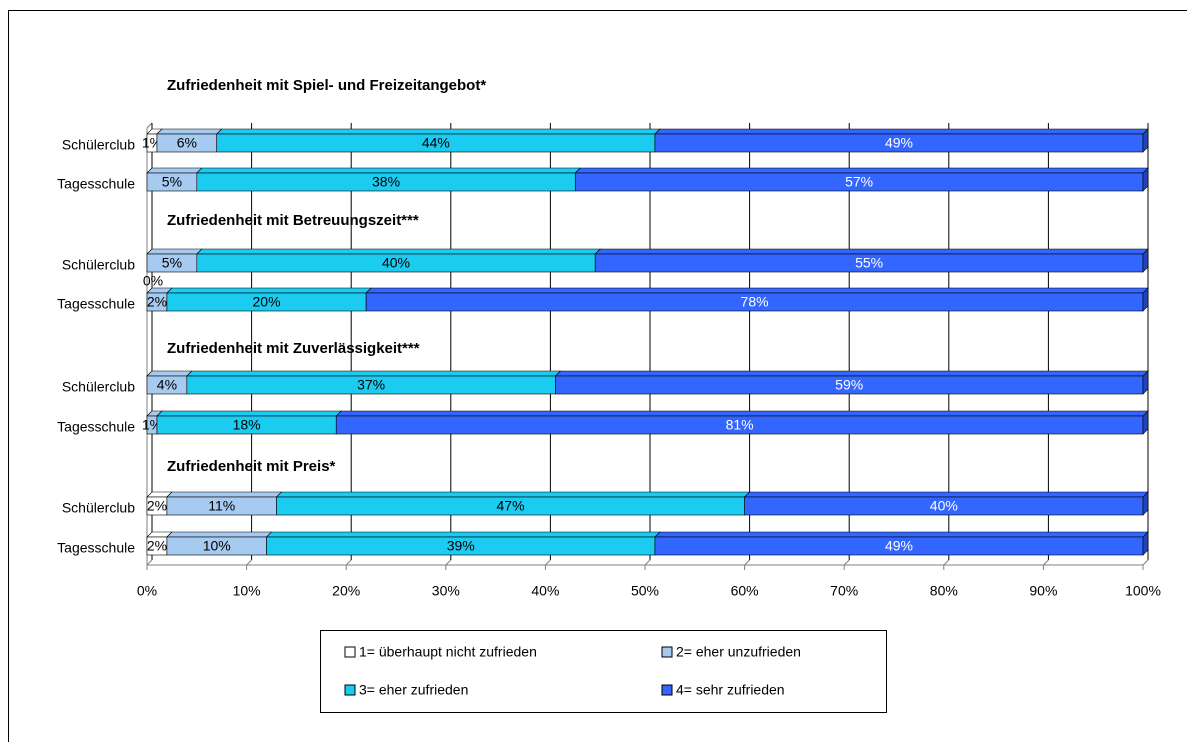 Image resolution: width=1187 pixels, height=742 pixels. Describe the element at coordinates (859, 182) in the screenshot. I see `data-label: 57%` at that location.